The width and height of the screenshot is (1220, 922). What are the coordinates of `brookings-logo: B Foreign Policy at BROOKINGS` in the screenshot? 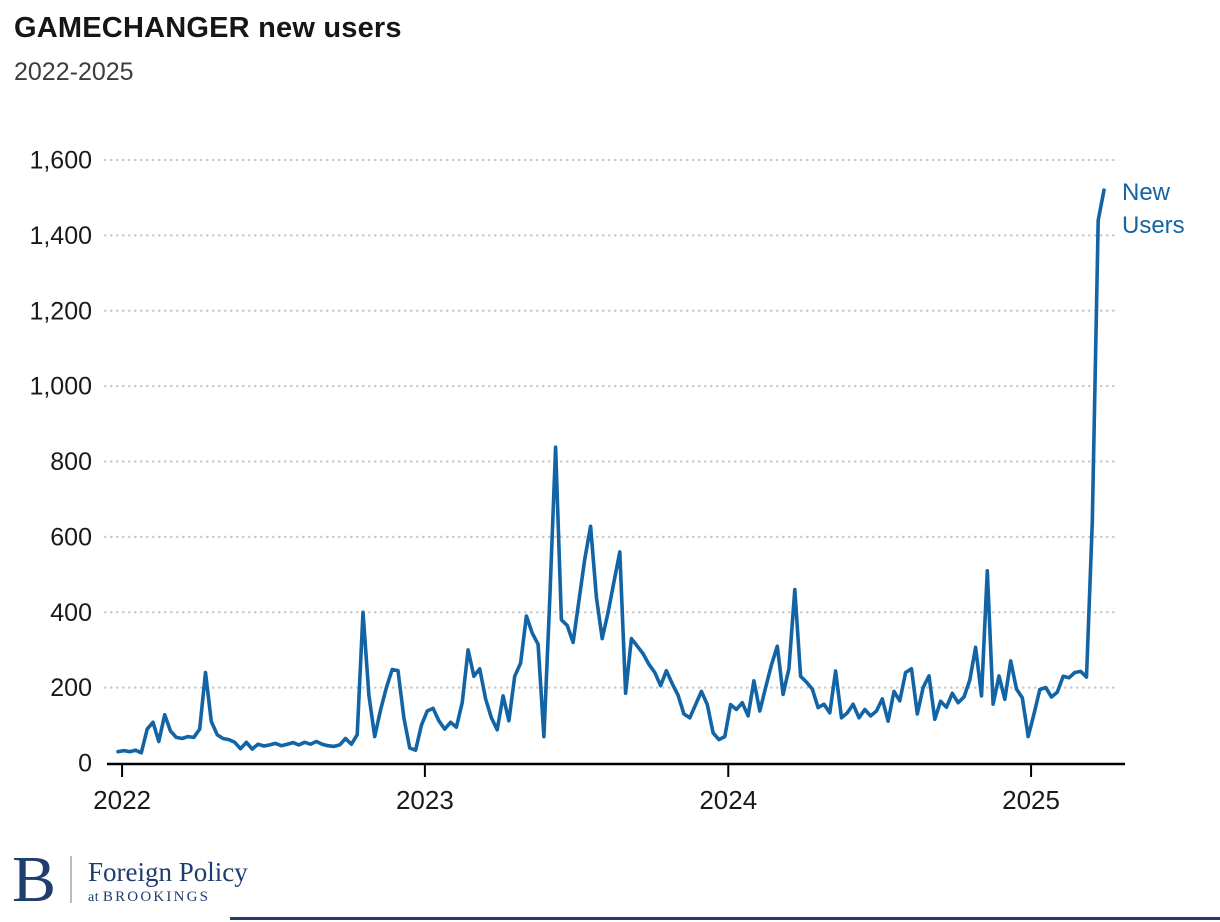 It's located at (130, 879).